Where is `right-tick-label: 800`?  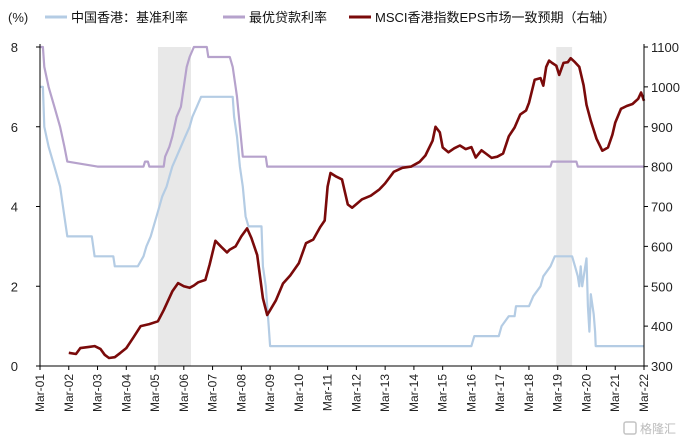
right-tick-label: 800 is located at coordinates (662, 167).